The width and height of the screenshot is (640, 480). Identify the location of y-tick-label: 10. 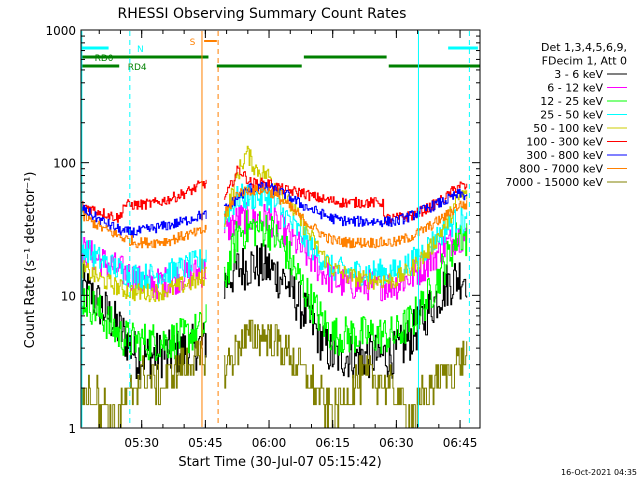
(68, 296).